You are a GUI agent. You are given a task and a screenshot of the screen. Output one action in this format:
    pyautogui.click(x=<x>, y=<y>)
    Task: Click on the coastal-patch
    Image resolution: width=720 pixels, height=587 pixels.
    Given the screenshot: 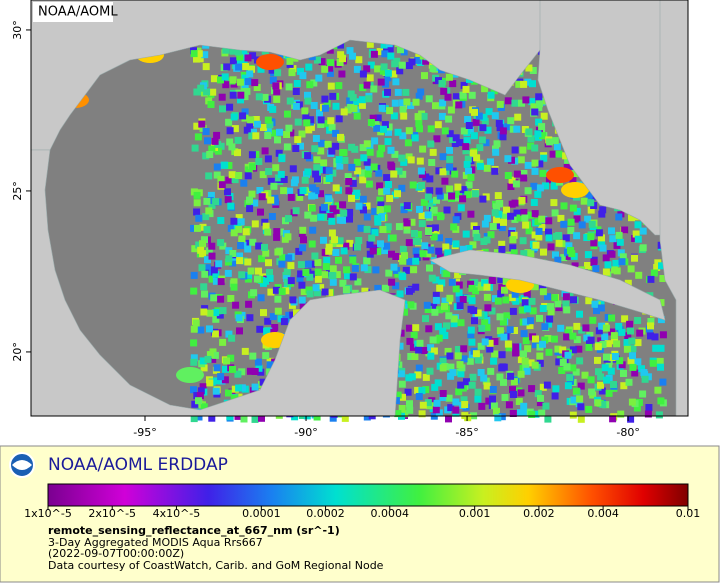 What is the action you would take?
    pyautogui.click(x=560, y=175)
    